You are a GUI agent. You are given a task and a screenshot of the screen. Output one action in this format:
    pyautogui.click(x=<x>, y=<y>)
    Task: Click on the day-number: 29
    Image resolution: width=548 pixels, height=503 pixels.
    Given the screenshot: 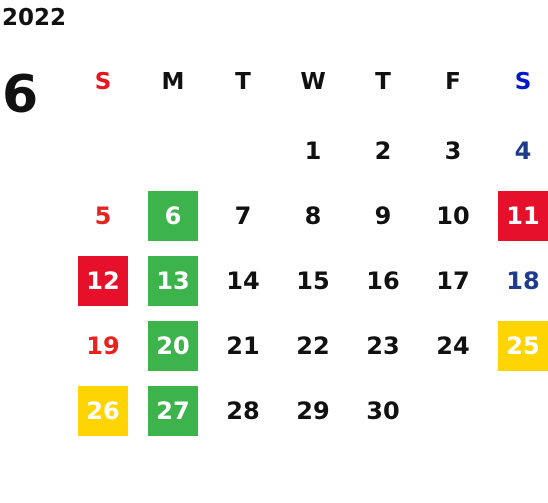 What is the action you would take?
    pyautogui.click(x=312, y=411)
    